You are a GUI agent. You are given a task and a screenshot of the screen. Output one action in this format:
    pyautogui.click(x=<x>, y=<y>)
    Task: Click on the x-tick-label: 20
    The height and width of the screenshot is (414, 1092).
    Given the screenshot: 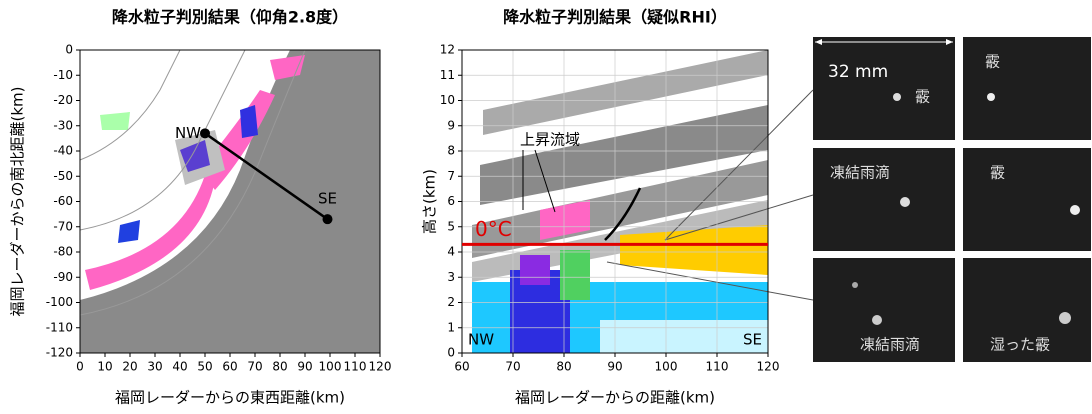 What is the action you would take?
    pyautogui.click(x=129, y=367)
    